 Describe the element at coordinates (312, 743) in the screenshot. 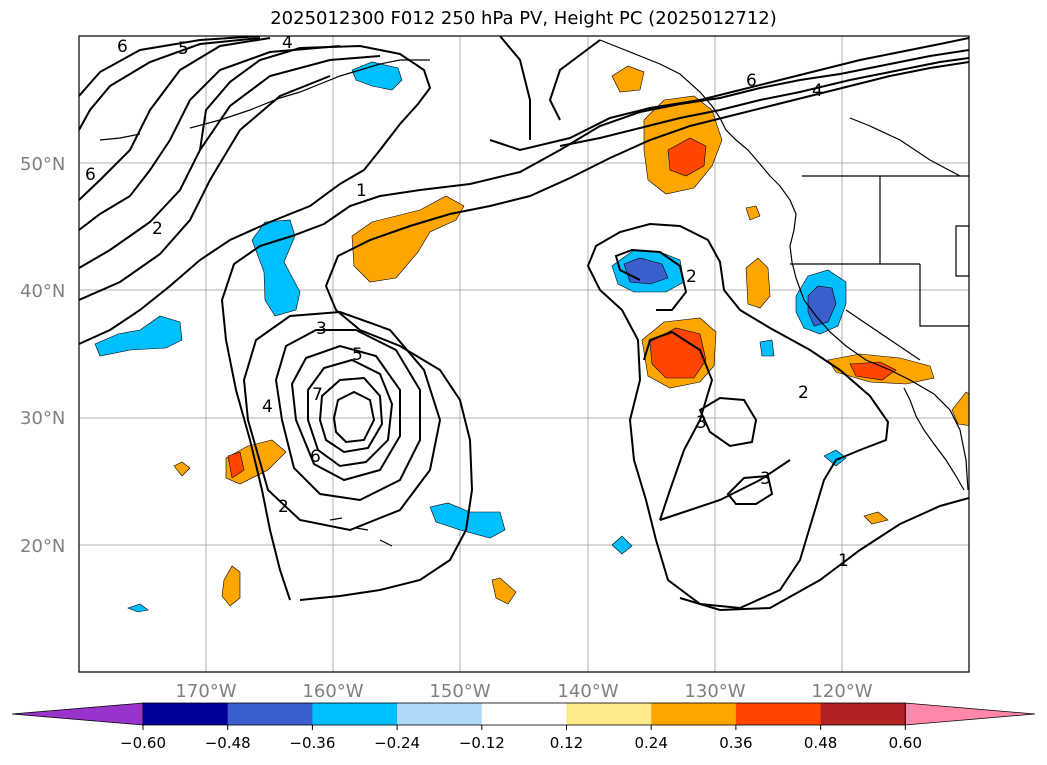

I see `colorbar-tick-label: −0.36` at that location.